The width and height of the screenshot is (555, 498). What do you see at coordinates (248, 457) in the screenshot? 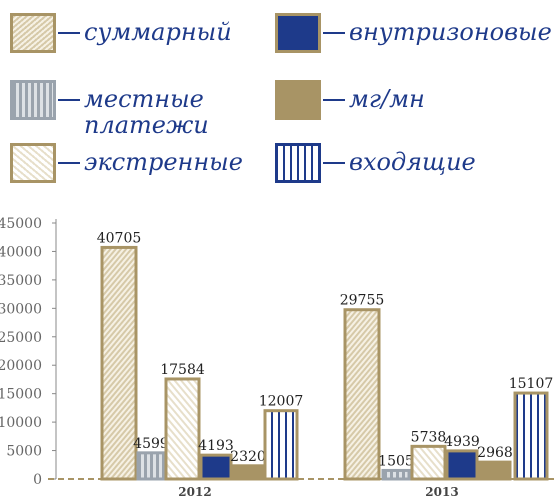
I see `data-label: 2320` at bounding box center [248, 457].